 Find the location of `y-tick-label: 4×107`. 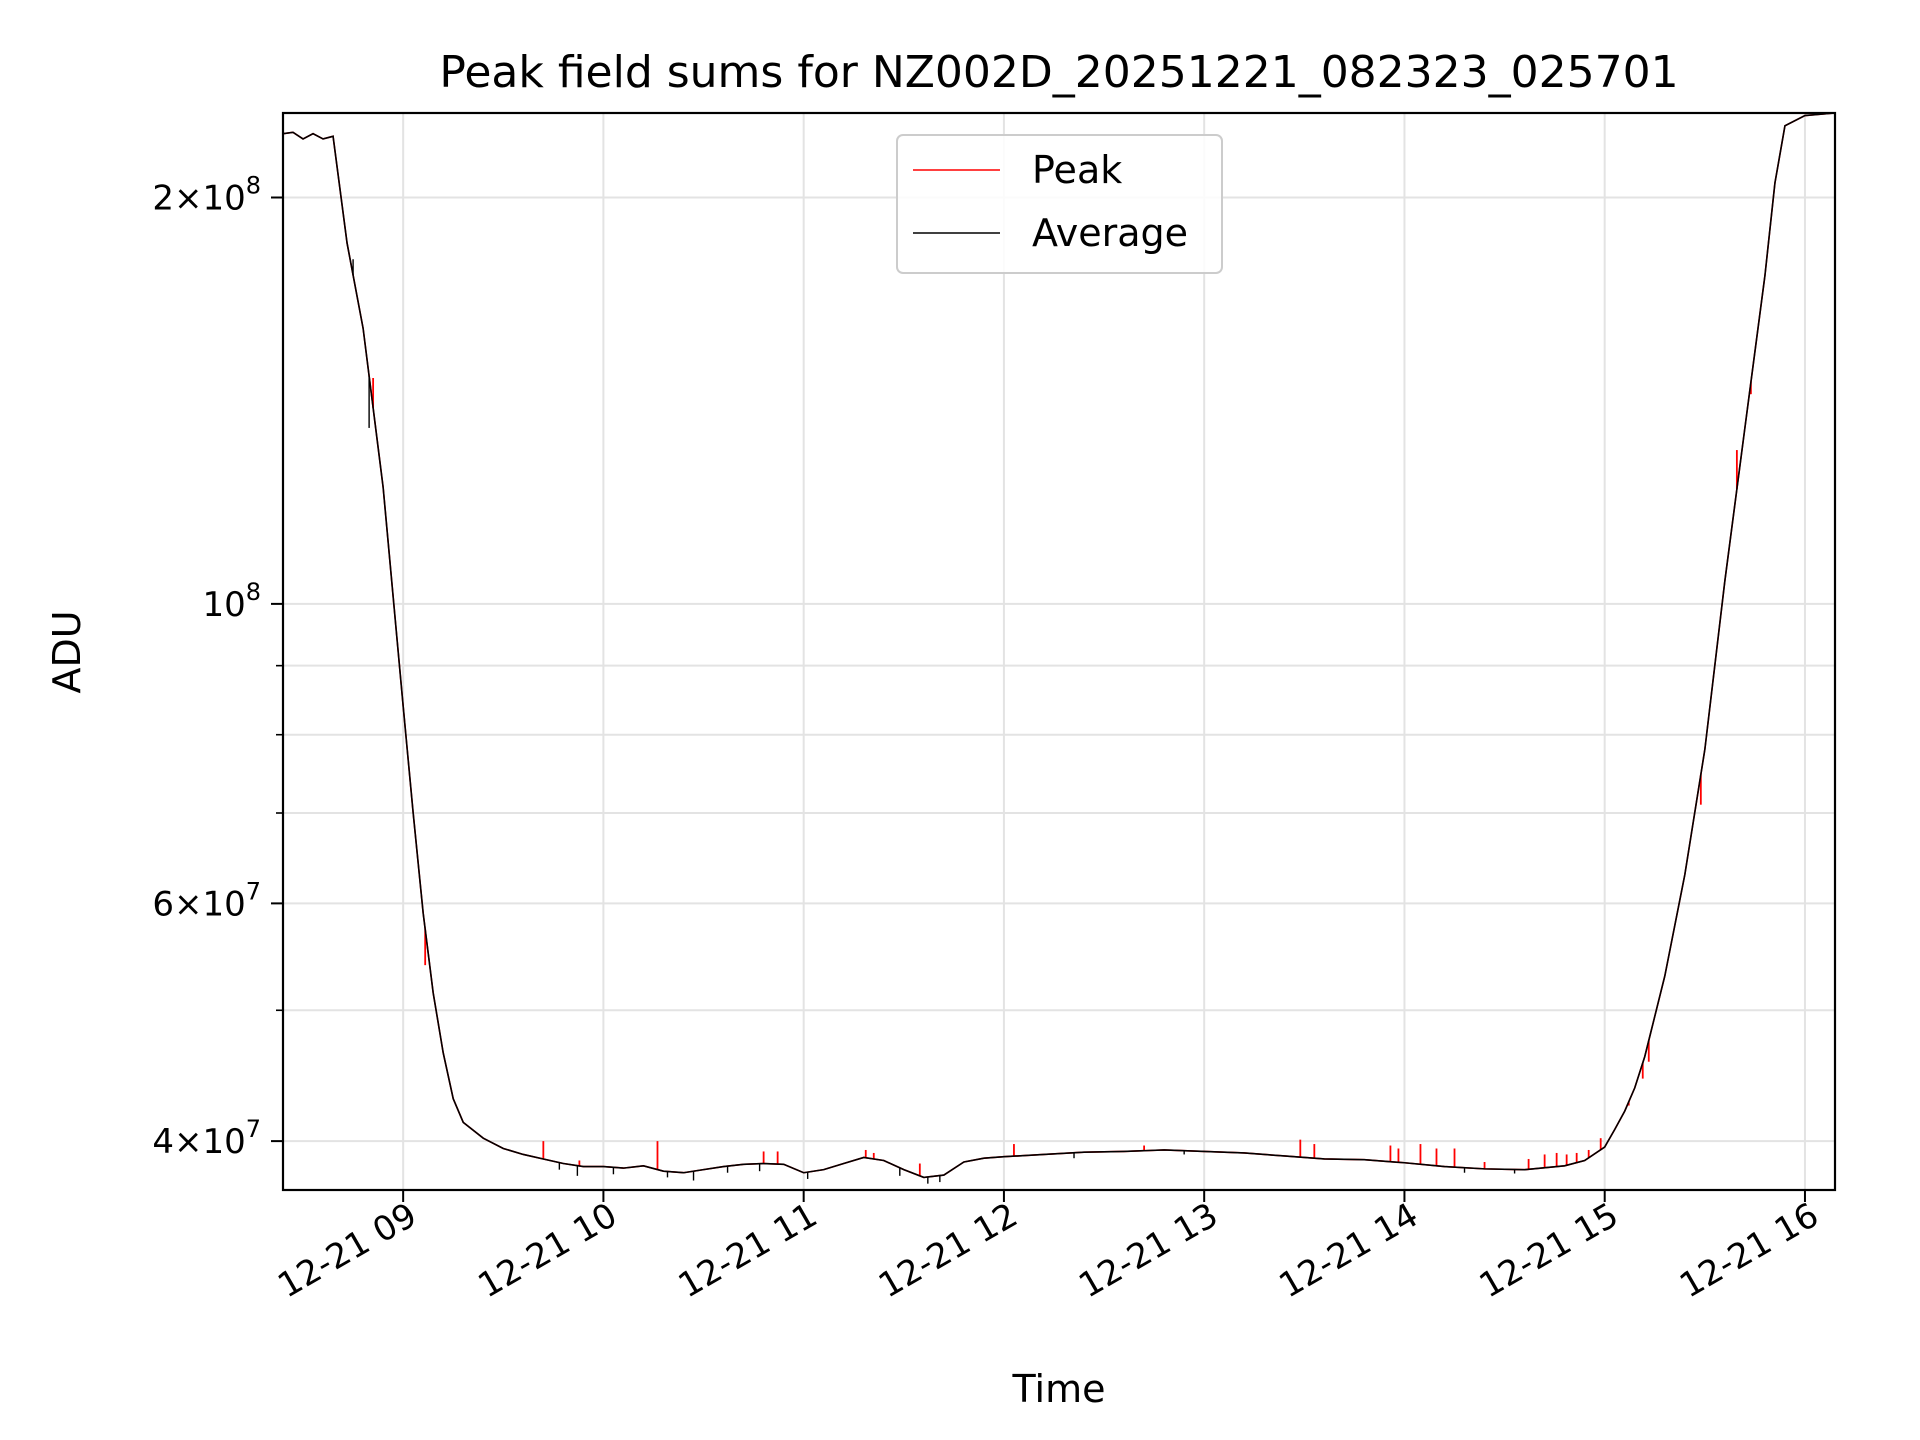

y-tick-label: 4×107 is located at coordinates (206, 1138).